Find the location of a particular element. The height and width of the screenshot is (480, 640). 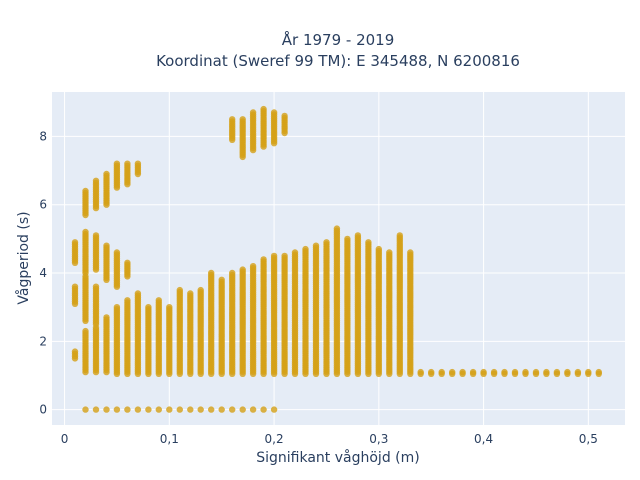

x-axis-ticks: 0 0,1 0,2 0,3 0,4 0,5 is located at coordinates (329, 439).